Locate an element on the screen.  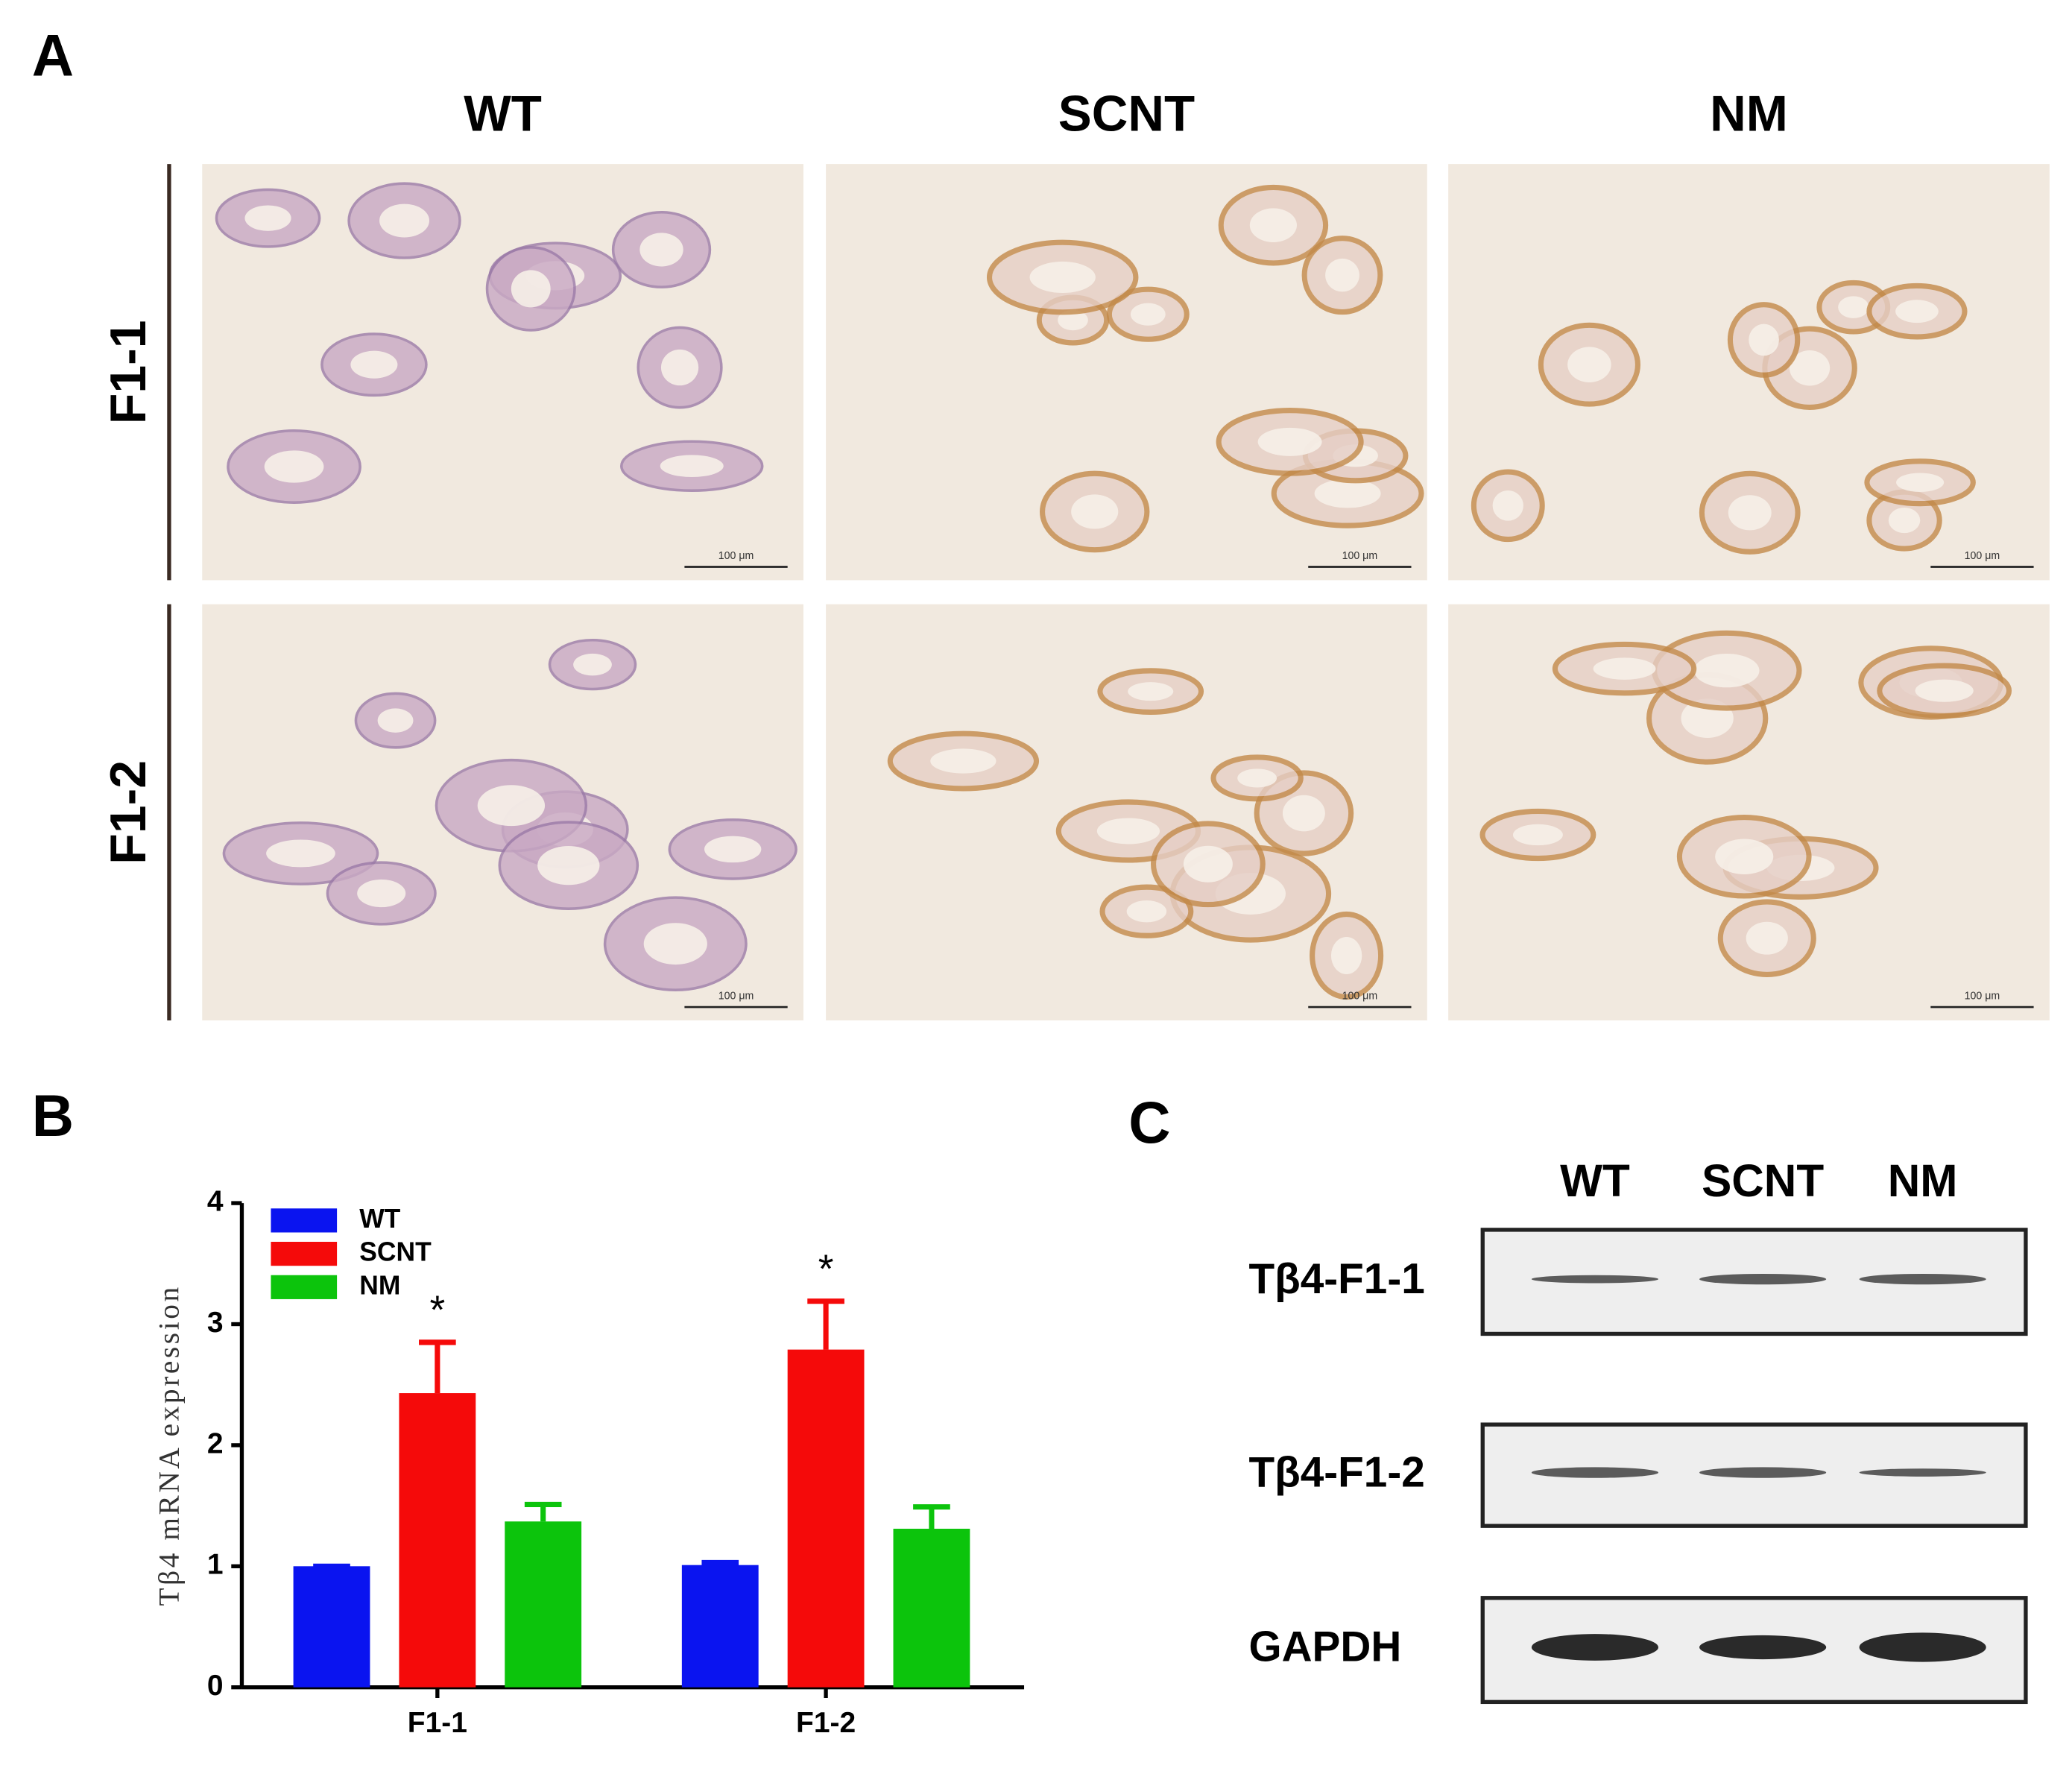
y-axis-label: Tβ4 mRNA expression is located at coordinates (170, 1445).